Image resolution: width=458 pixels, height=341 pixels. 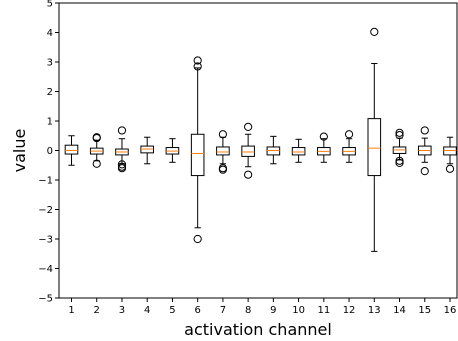 I want to click on x-tick-label: 2, so click(x=97, y=310).